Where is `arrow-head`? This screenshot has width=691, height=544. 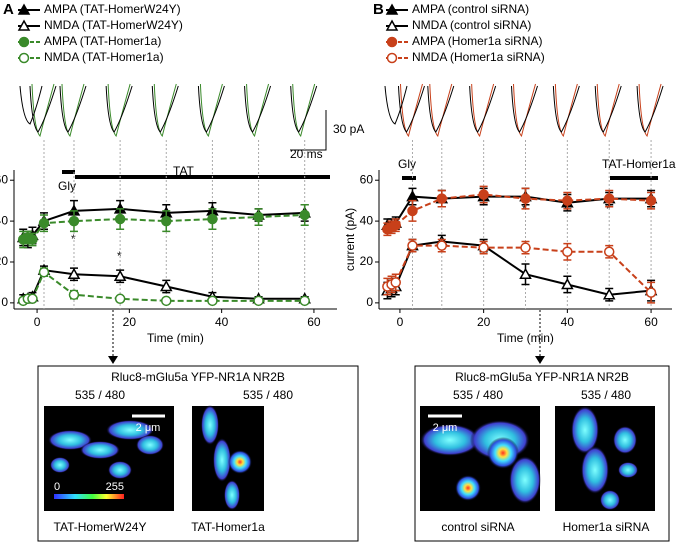
arrow-head is located at coordinates (113, 360).